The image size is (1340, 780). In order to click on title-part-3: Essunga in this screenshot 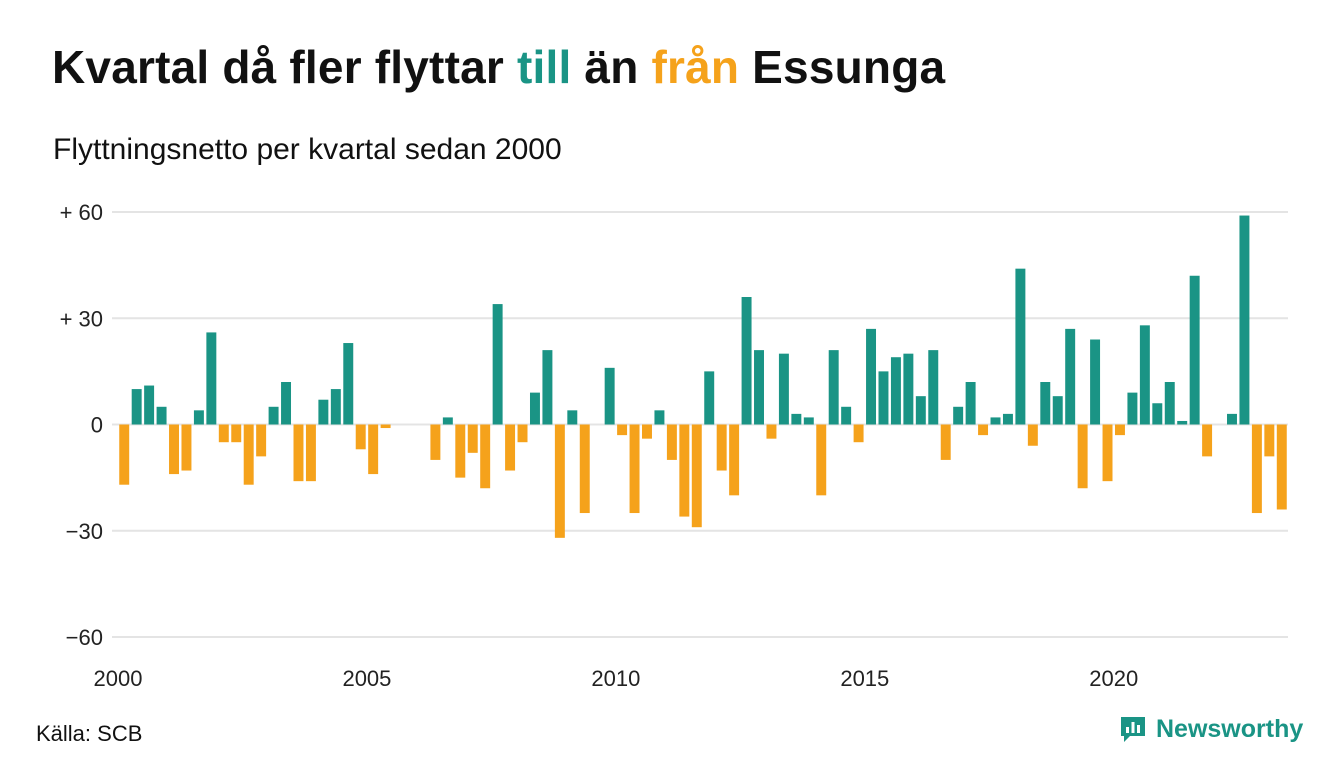, I will do `click(842, 67)`.